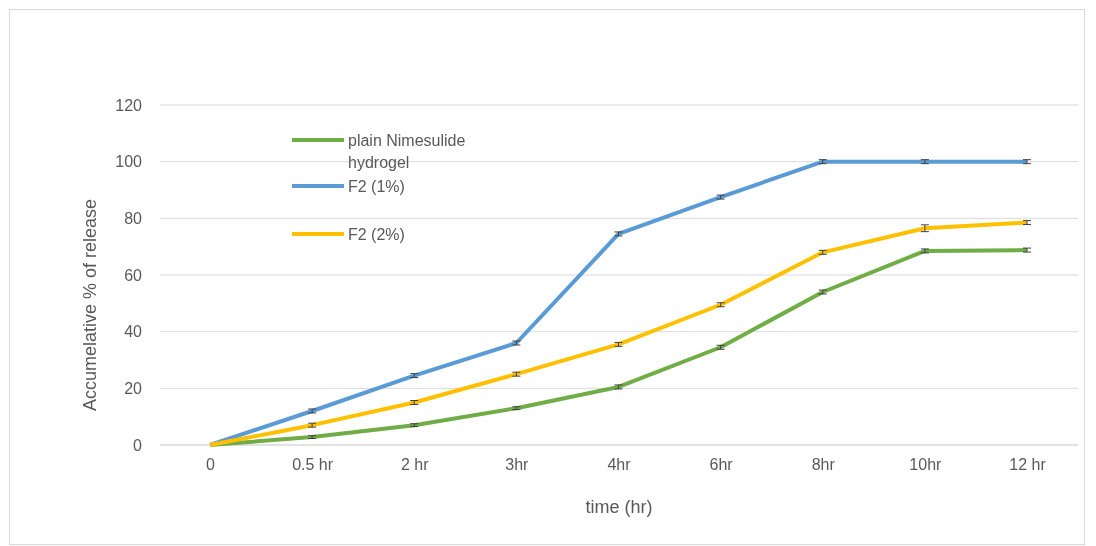 This screenshot has height=546, width=1096. What do you see at coordinates (211, 465) in the screenshot?
I see `x-tick-label: 0` at bounding box center [211, 465].